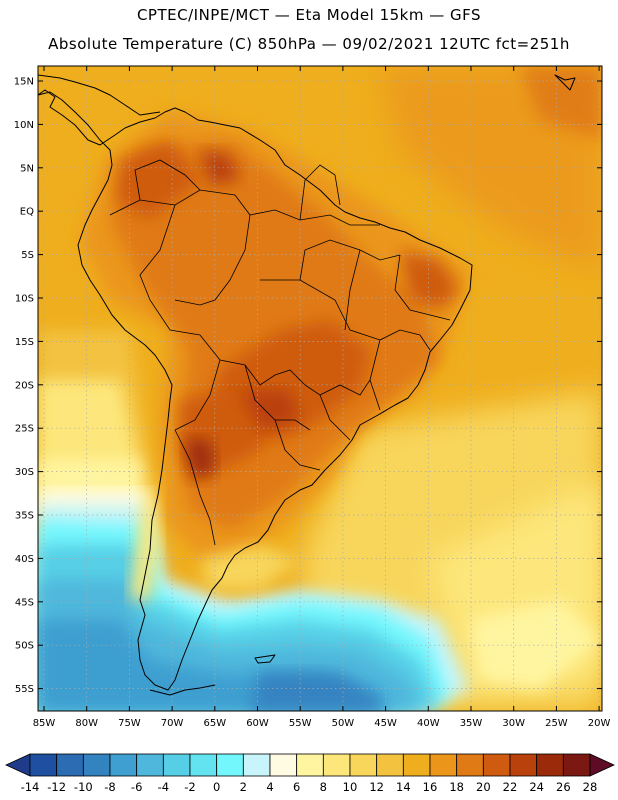 The height and width of the screenshot is (800, 618). Describe the element at coordinates (24, 689) in the screenshot. I see `lat-label: 55S` at that location.